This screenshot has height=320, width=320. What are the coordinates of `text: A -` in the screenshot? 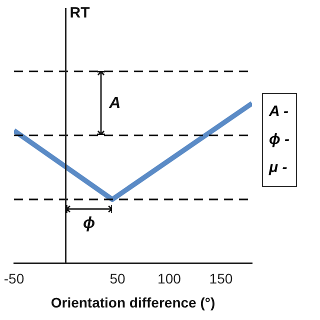 It's located at (279, 112).